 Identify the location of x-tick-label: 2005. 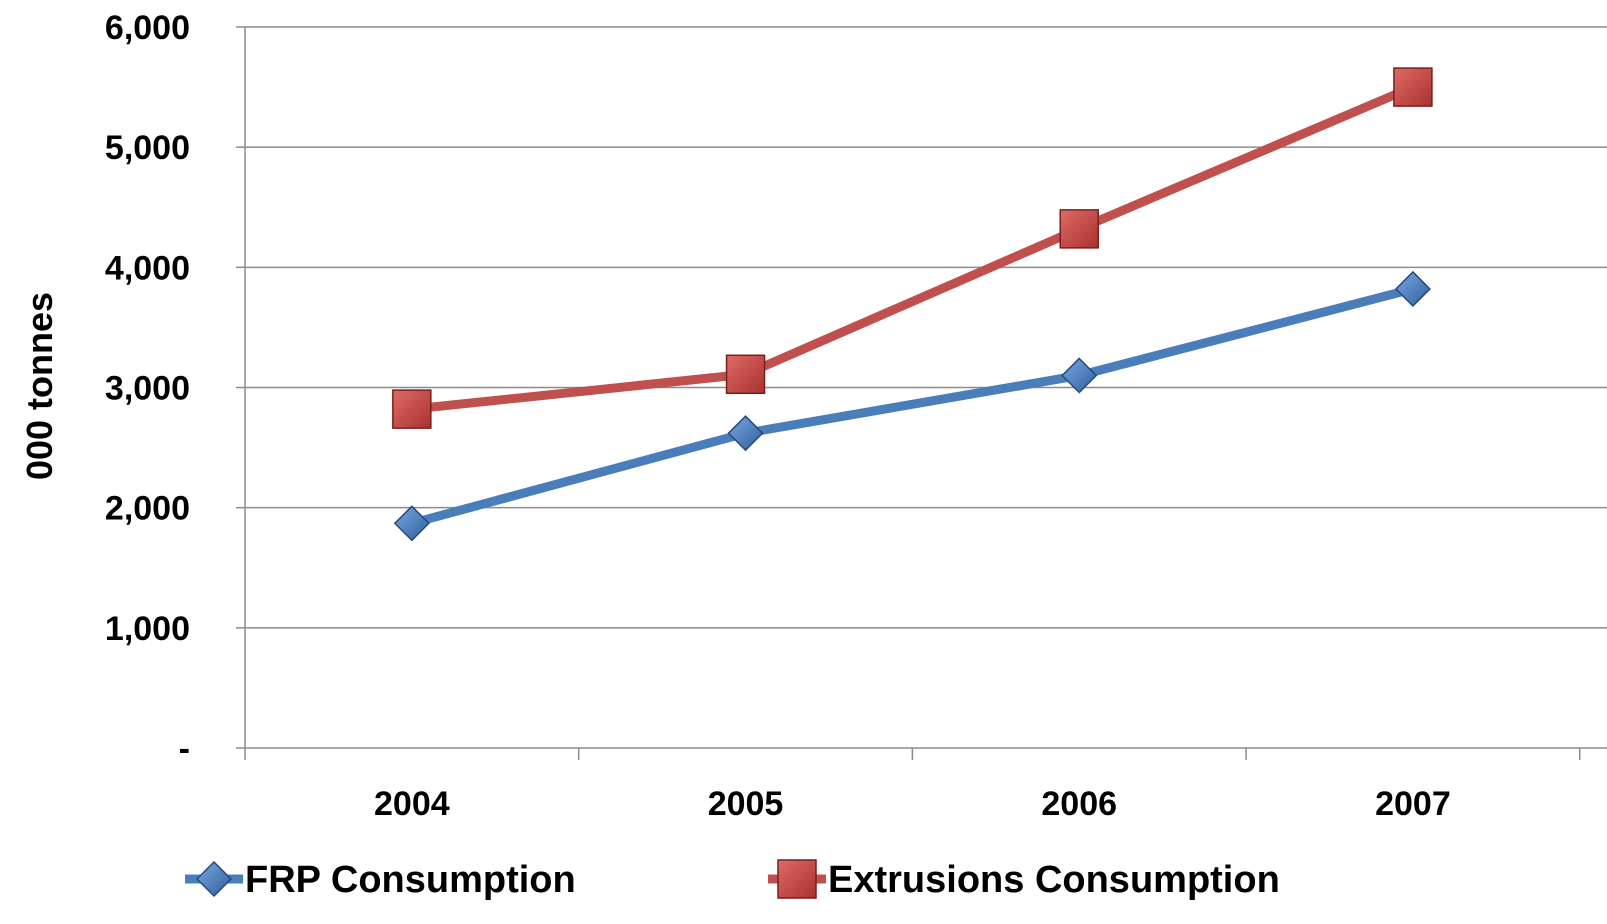
(746, 804).